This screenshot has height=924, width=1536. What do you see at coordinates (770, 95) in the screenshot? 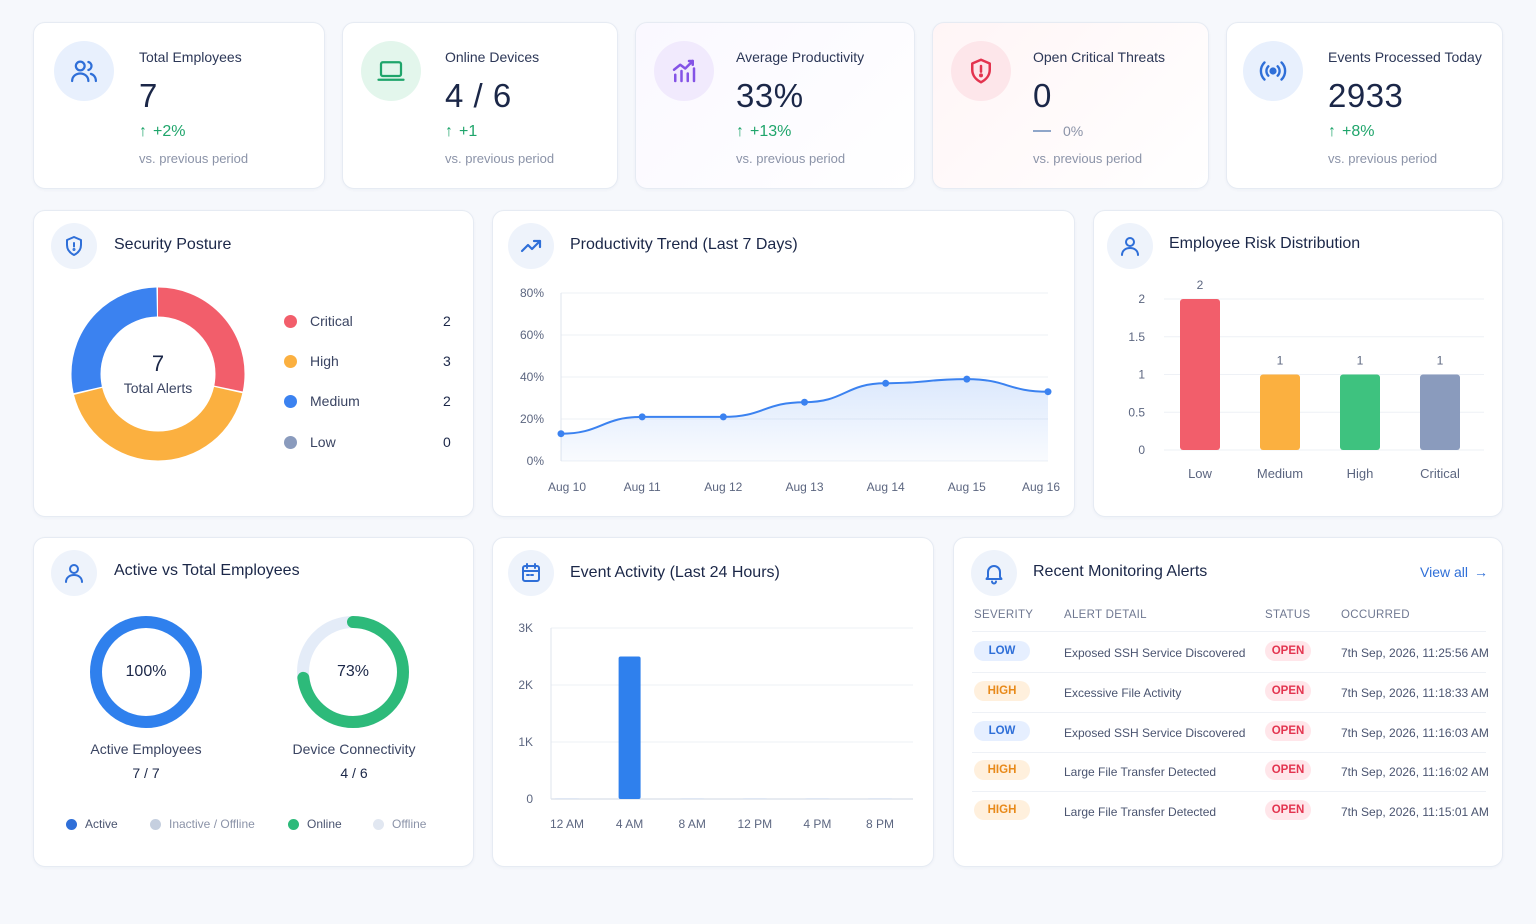
I see `stat-value: 33%` at bounding box center [770, 95].